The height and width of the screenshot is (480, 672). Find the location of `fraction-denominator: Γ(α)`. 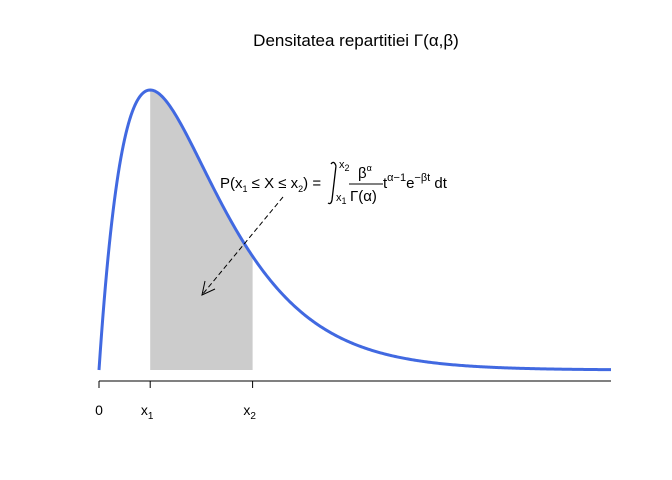

fraction-denominator: Γ(α) is located at coordinates (363, 196).